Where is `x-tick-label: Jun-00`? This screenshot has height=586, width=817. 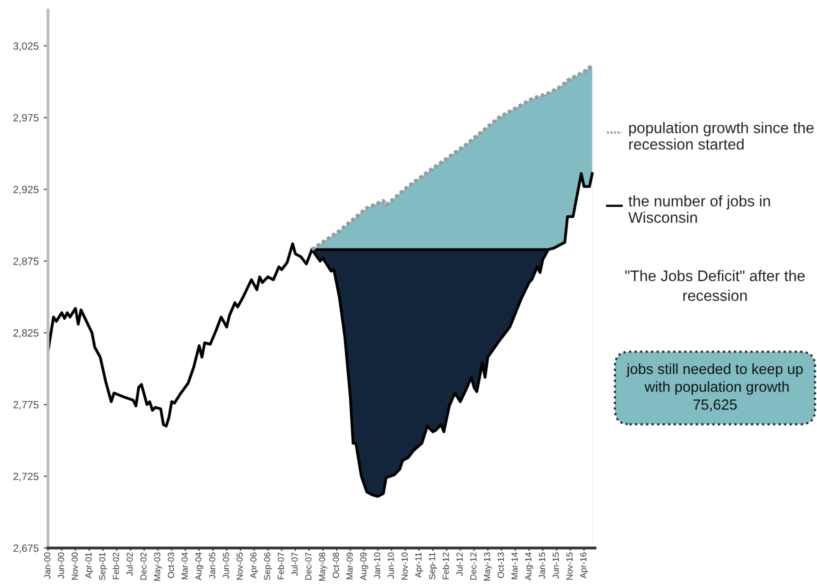 x-tick-label: Jun-00 is located at coordinates (61, 565).